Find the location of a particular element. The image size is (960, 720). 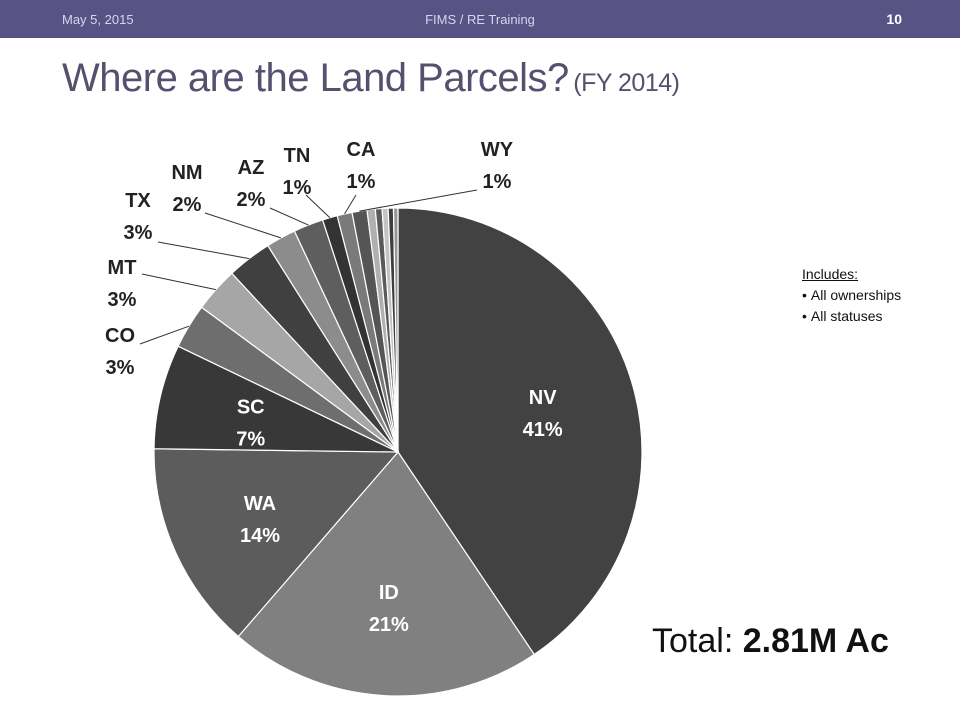

slide-title-sub: (FY 2014) is located at coordinates (626, 83).